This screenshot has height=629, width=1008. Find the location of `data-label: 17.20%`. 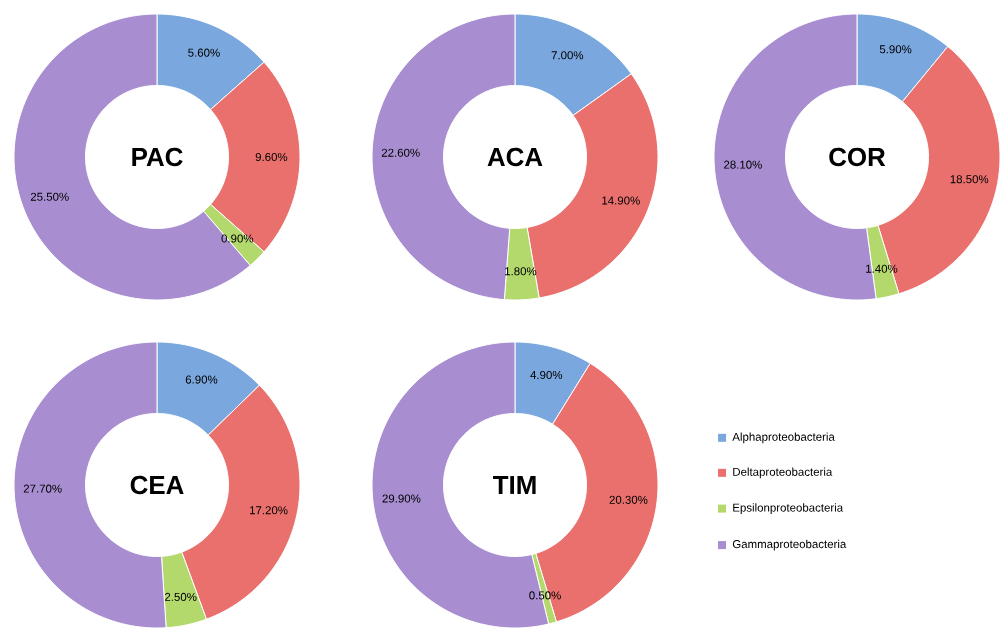

data-label: 17.20% is located at coordinates (269, 510).